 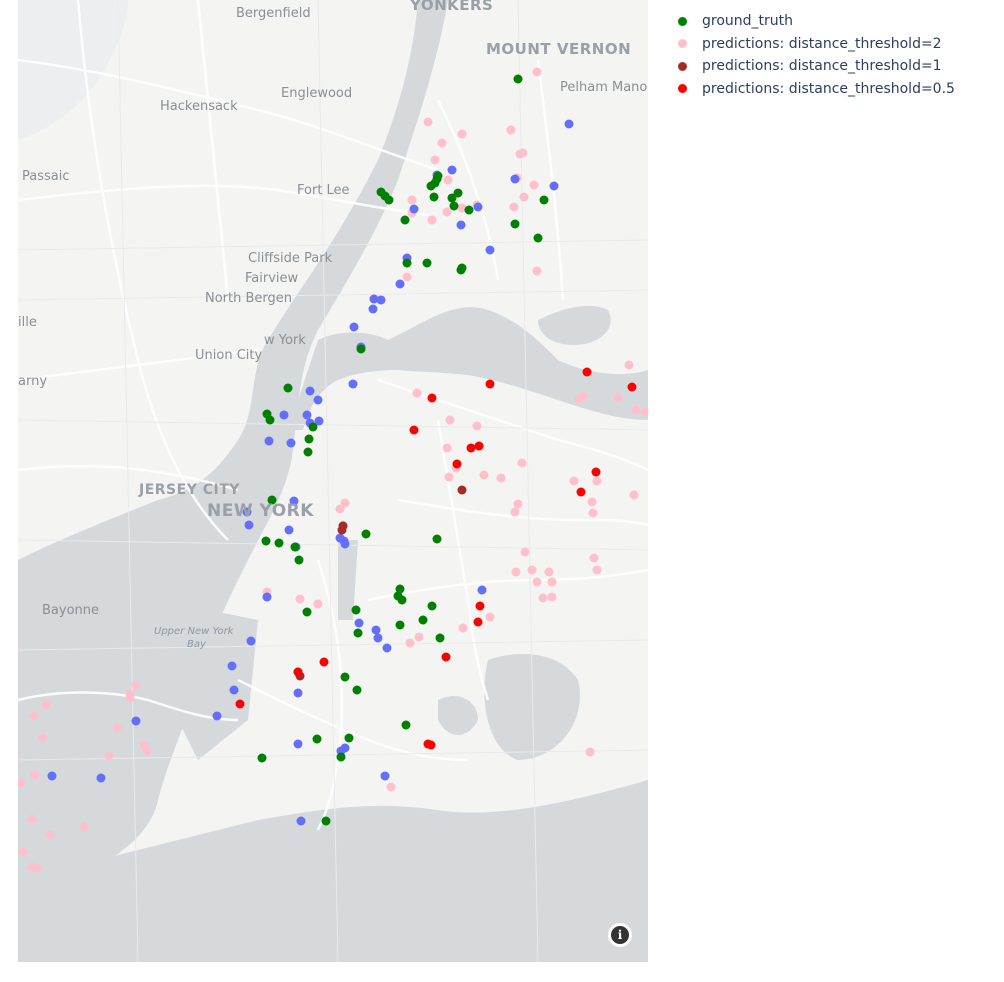 What do you see at coordinates (815, 66) in the screenshot?
I see `legend-item-threshold-1: predictions: distance_threshold=1` at bounding box center [815, 66].